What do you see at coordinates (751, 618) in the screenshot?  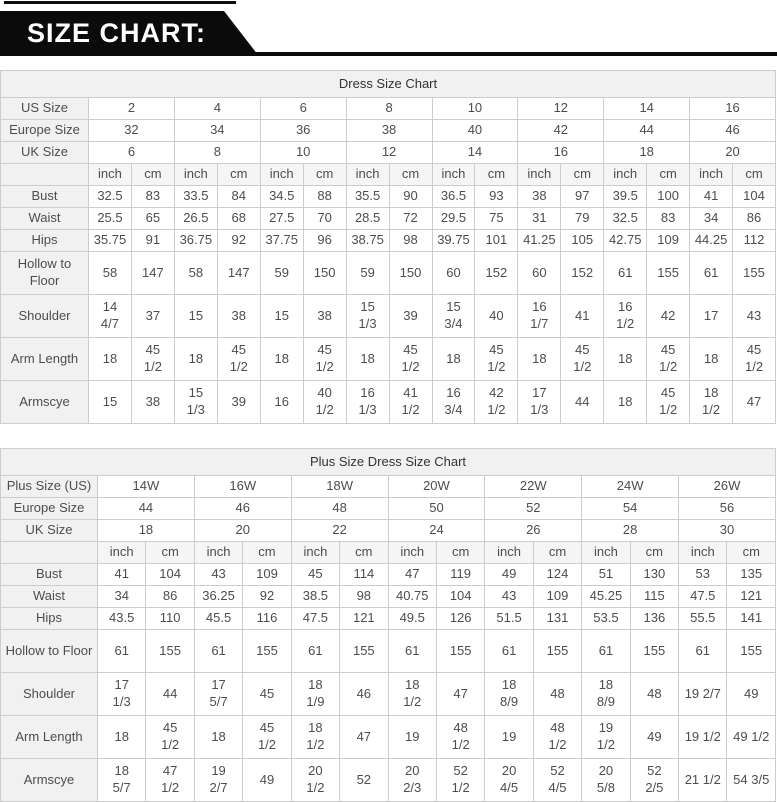 I see `measure-value-cm: 141` at bounding box center [751, 618].